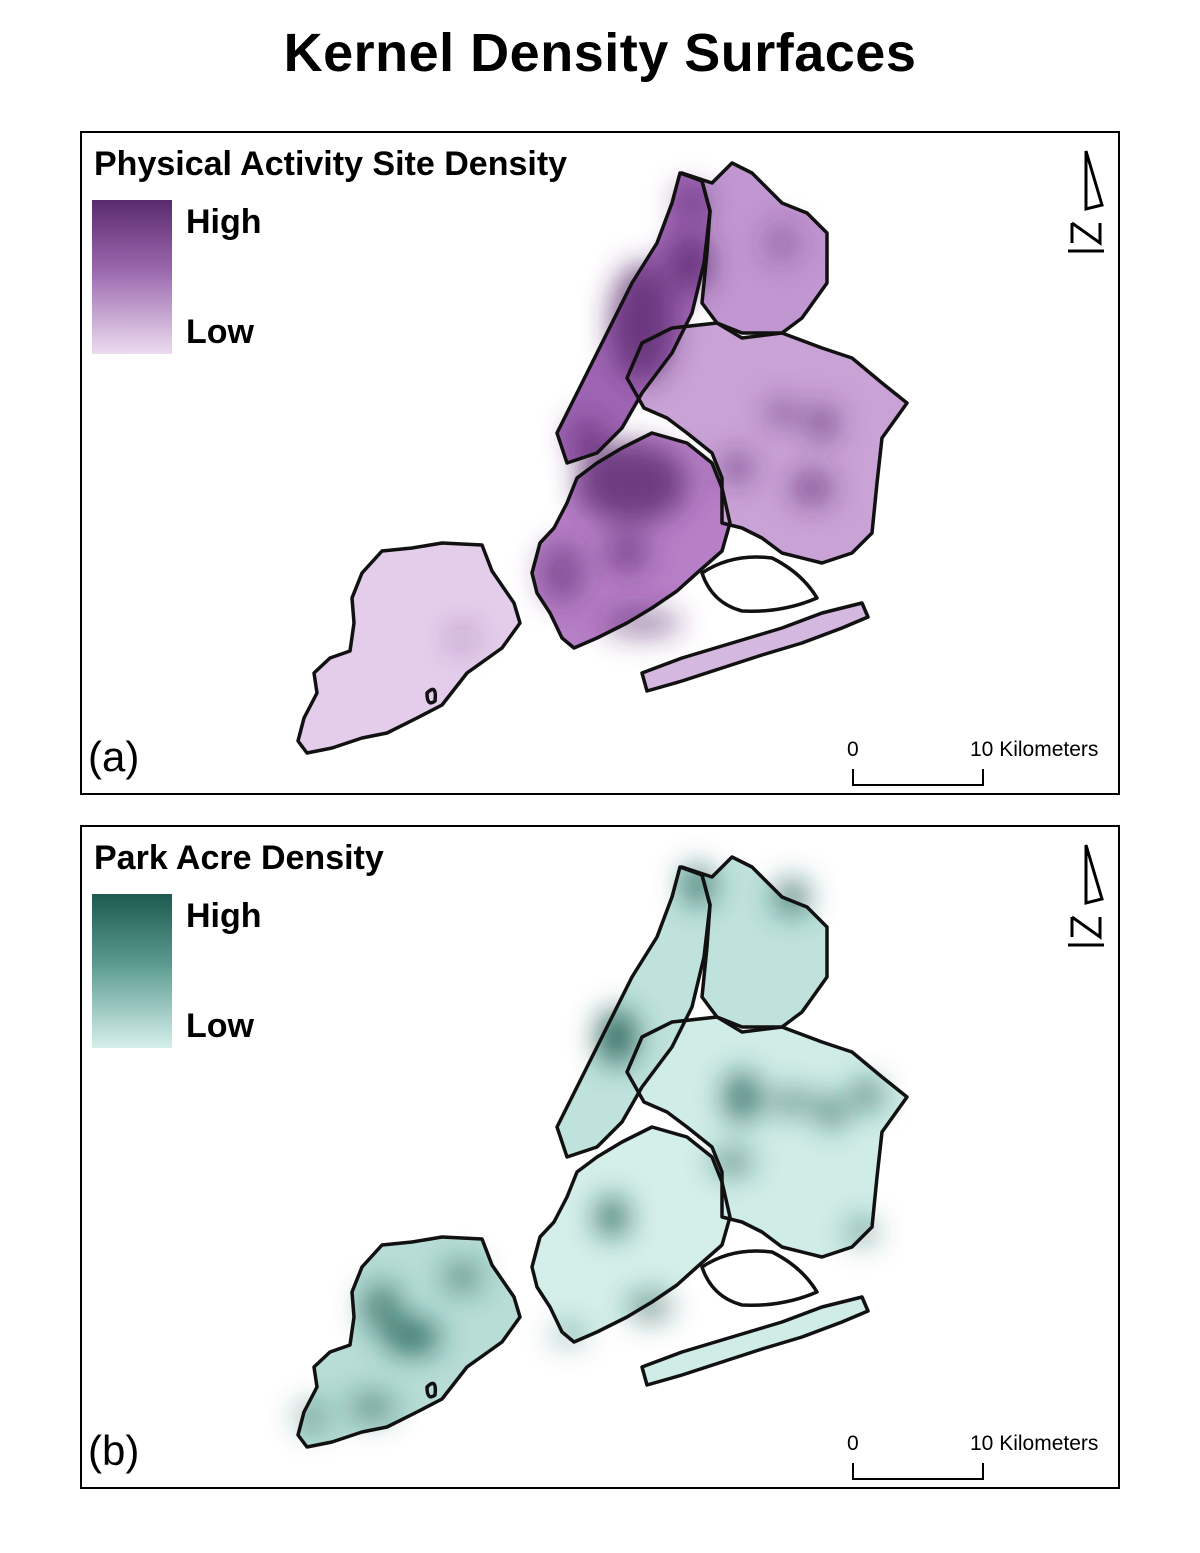 The width and height of the screenshot is (1200, 1553). I want to click on legend-title: Physical Activity Site Density, so click(331, 164).